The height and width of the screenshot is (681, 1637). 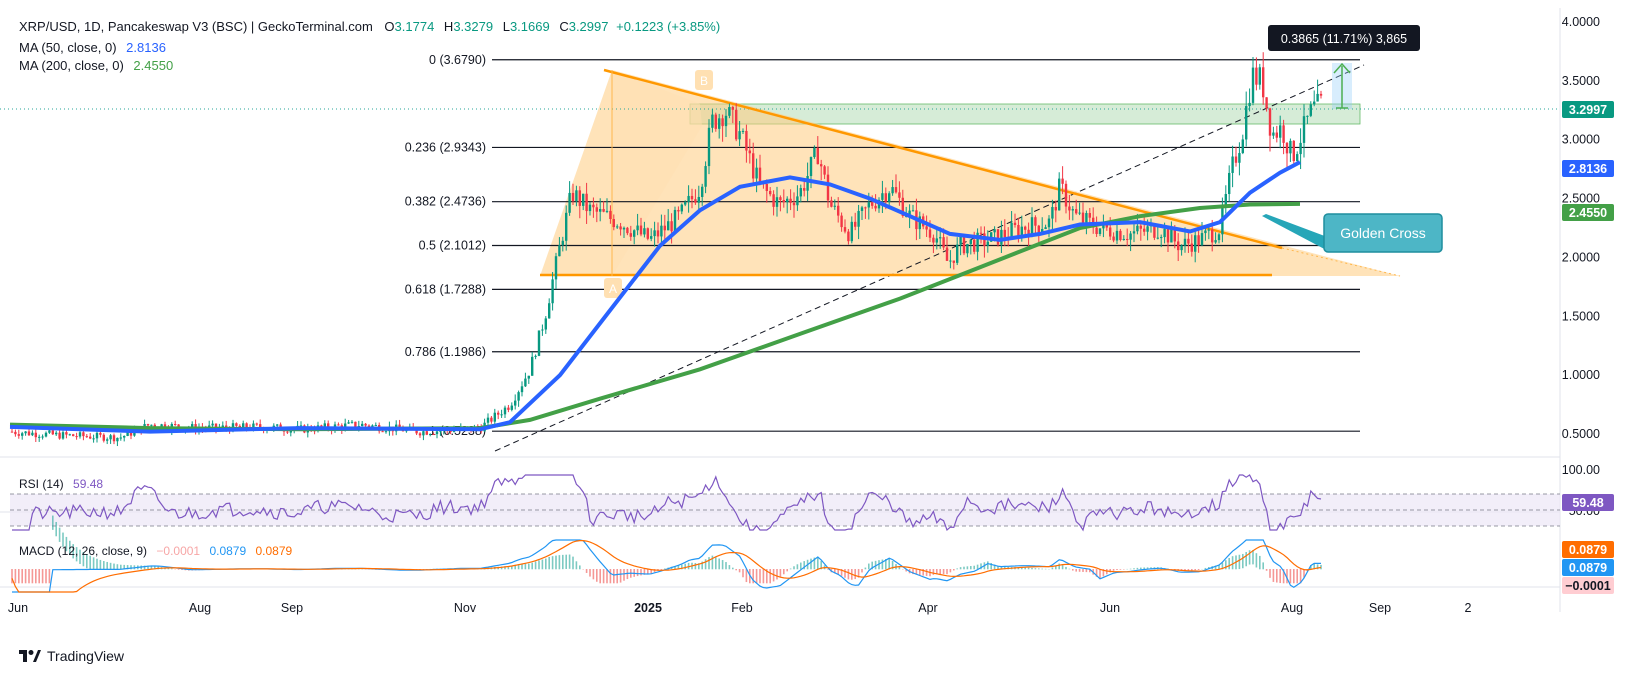 What do you see at coordinates (445, 352) in the screenshot?
I see `fib-level-label: 0.786 (1.1986)` at bounding box center [445, 352].